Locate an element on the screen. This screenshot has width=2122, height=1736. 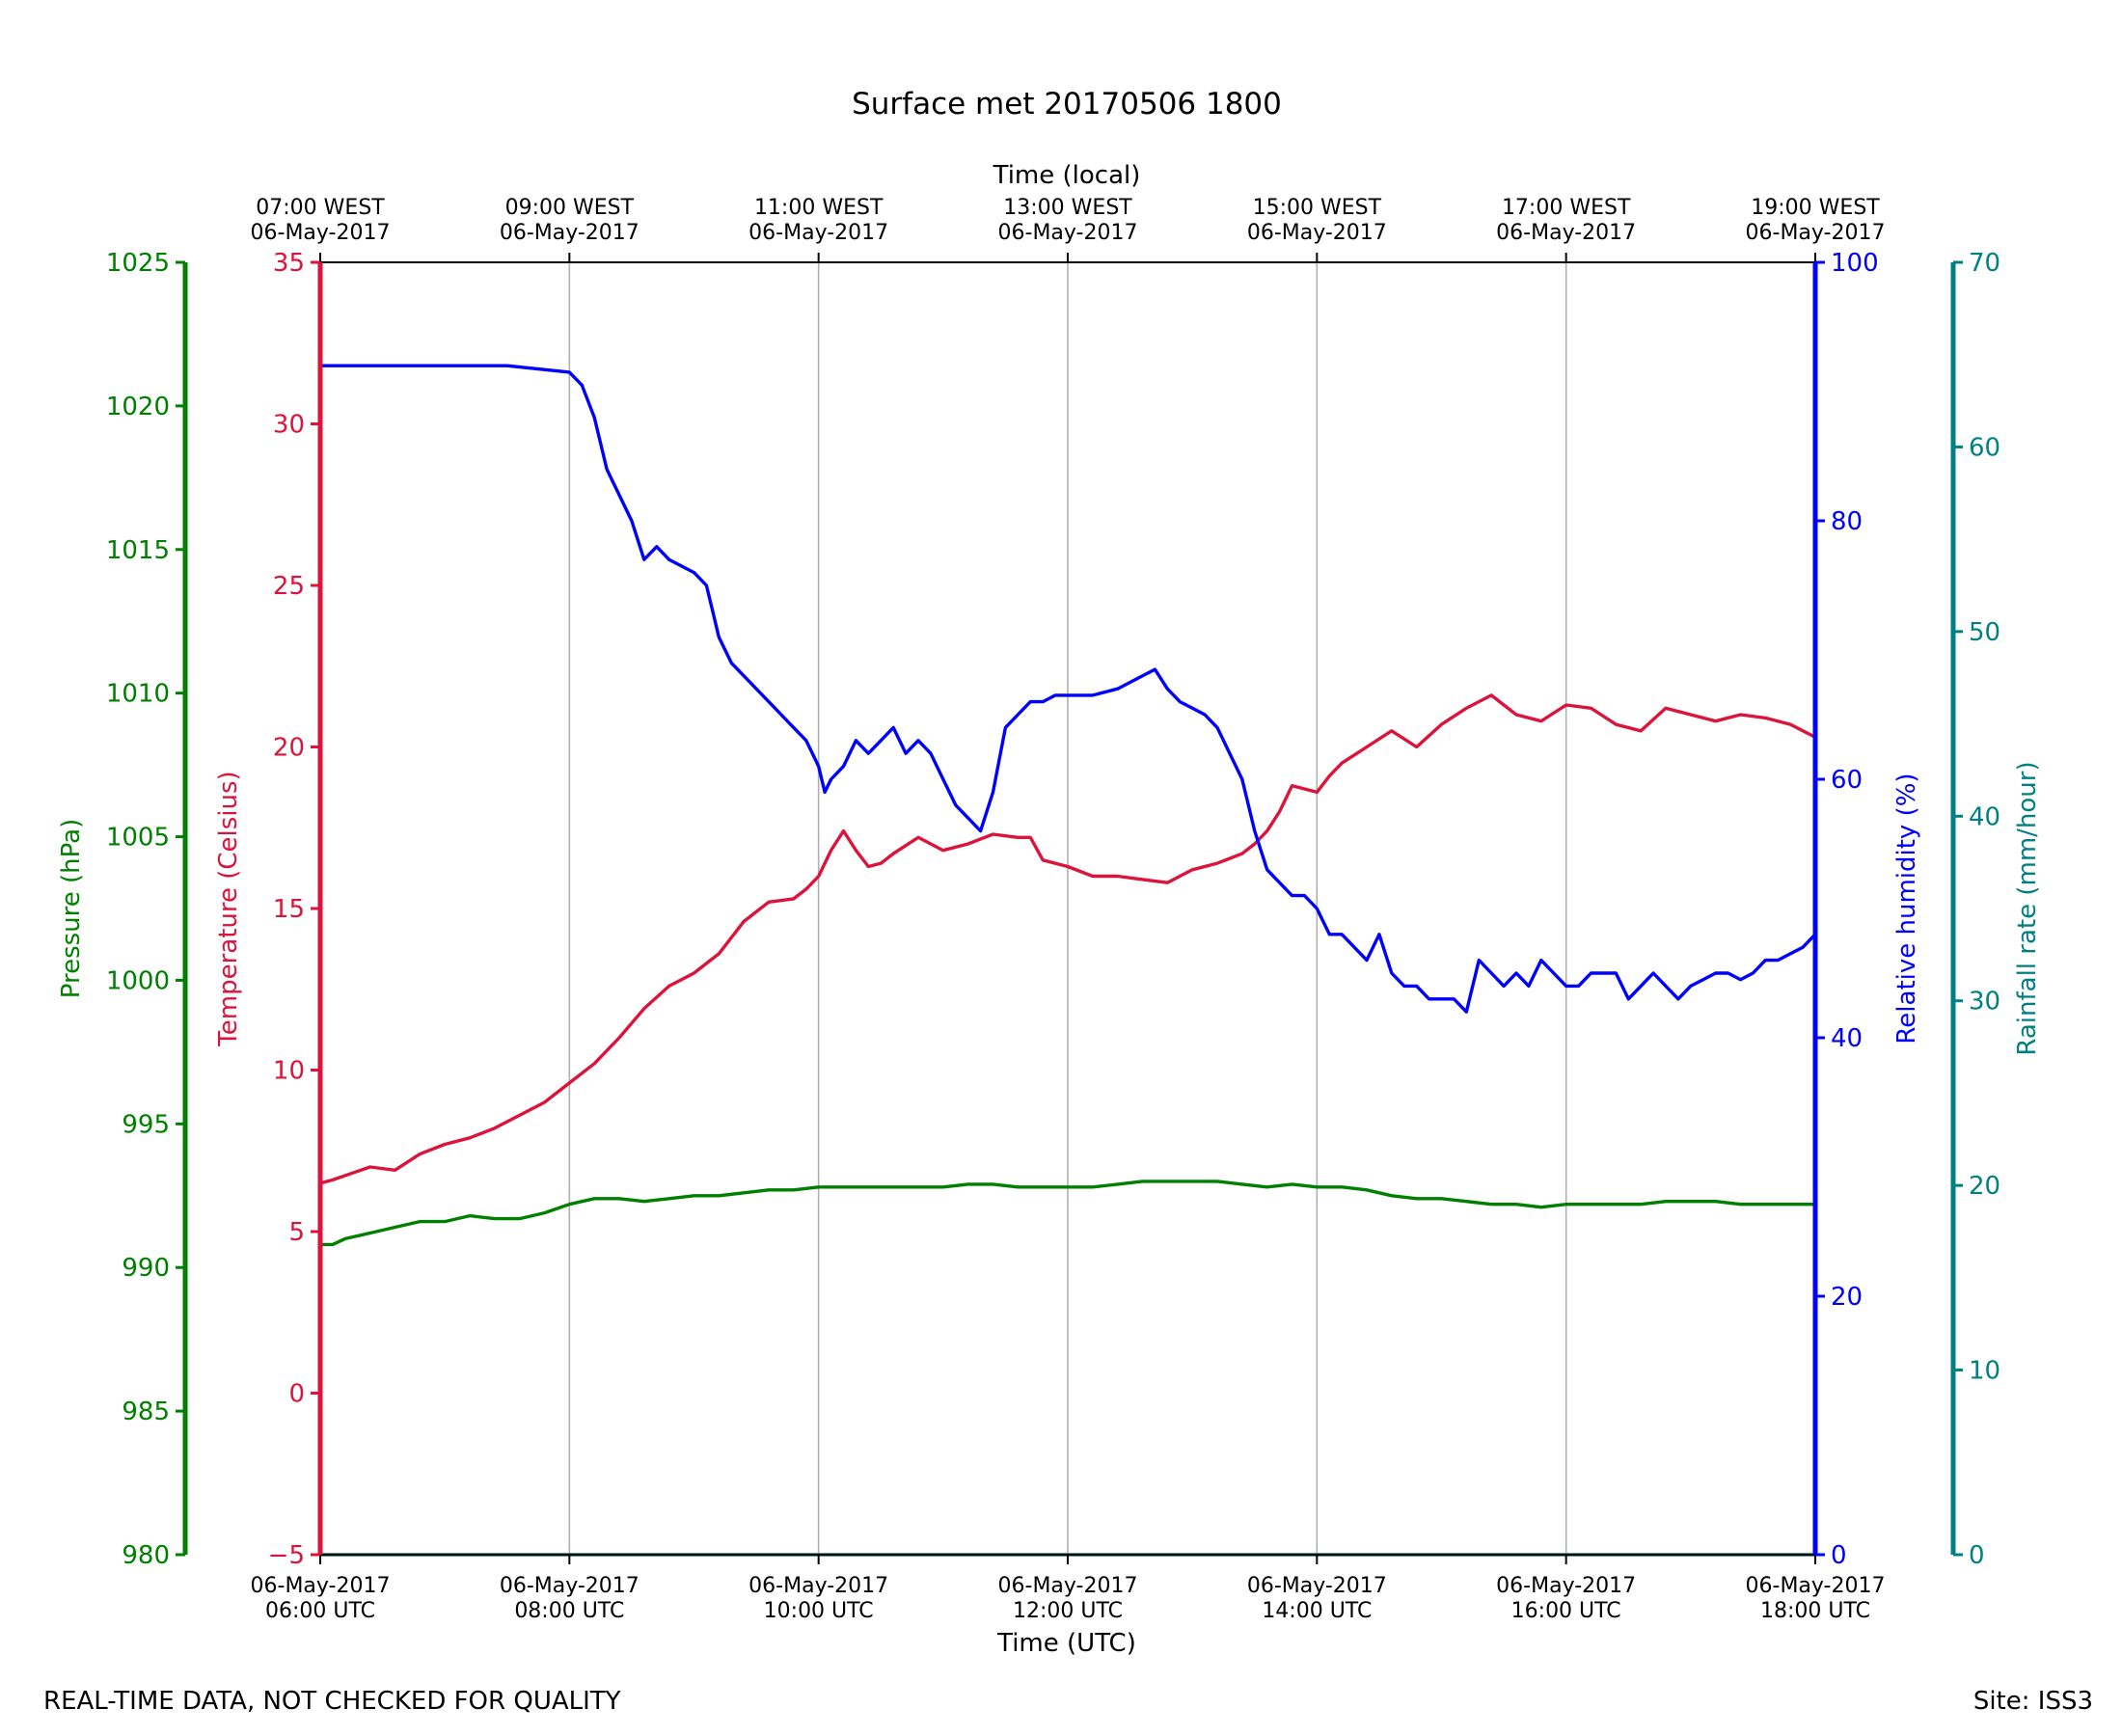
rainfall-tick-label: 10 is located at coordinates (1985, 1371).